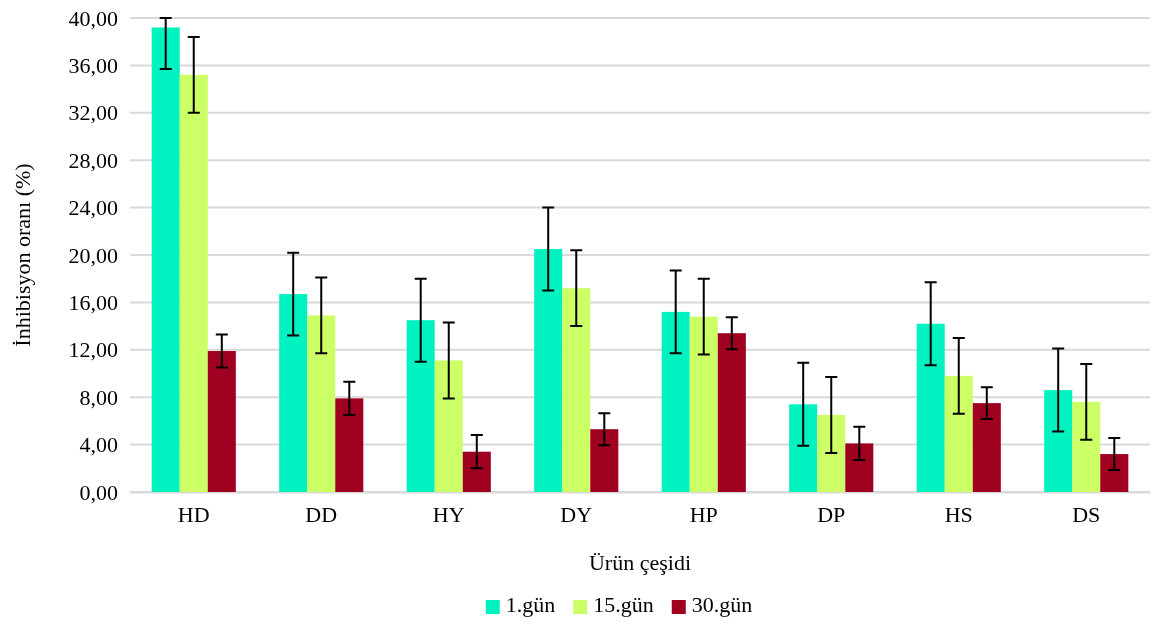  Describe the element at coordinates (530, 604) in the screenshot. I see `legend-label: 1.gün` at that location.